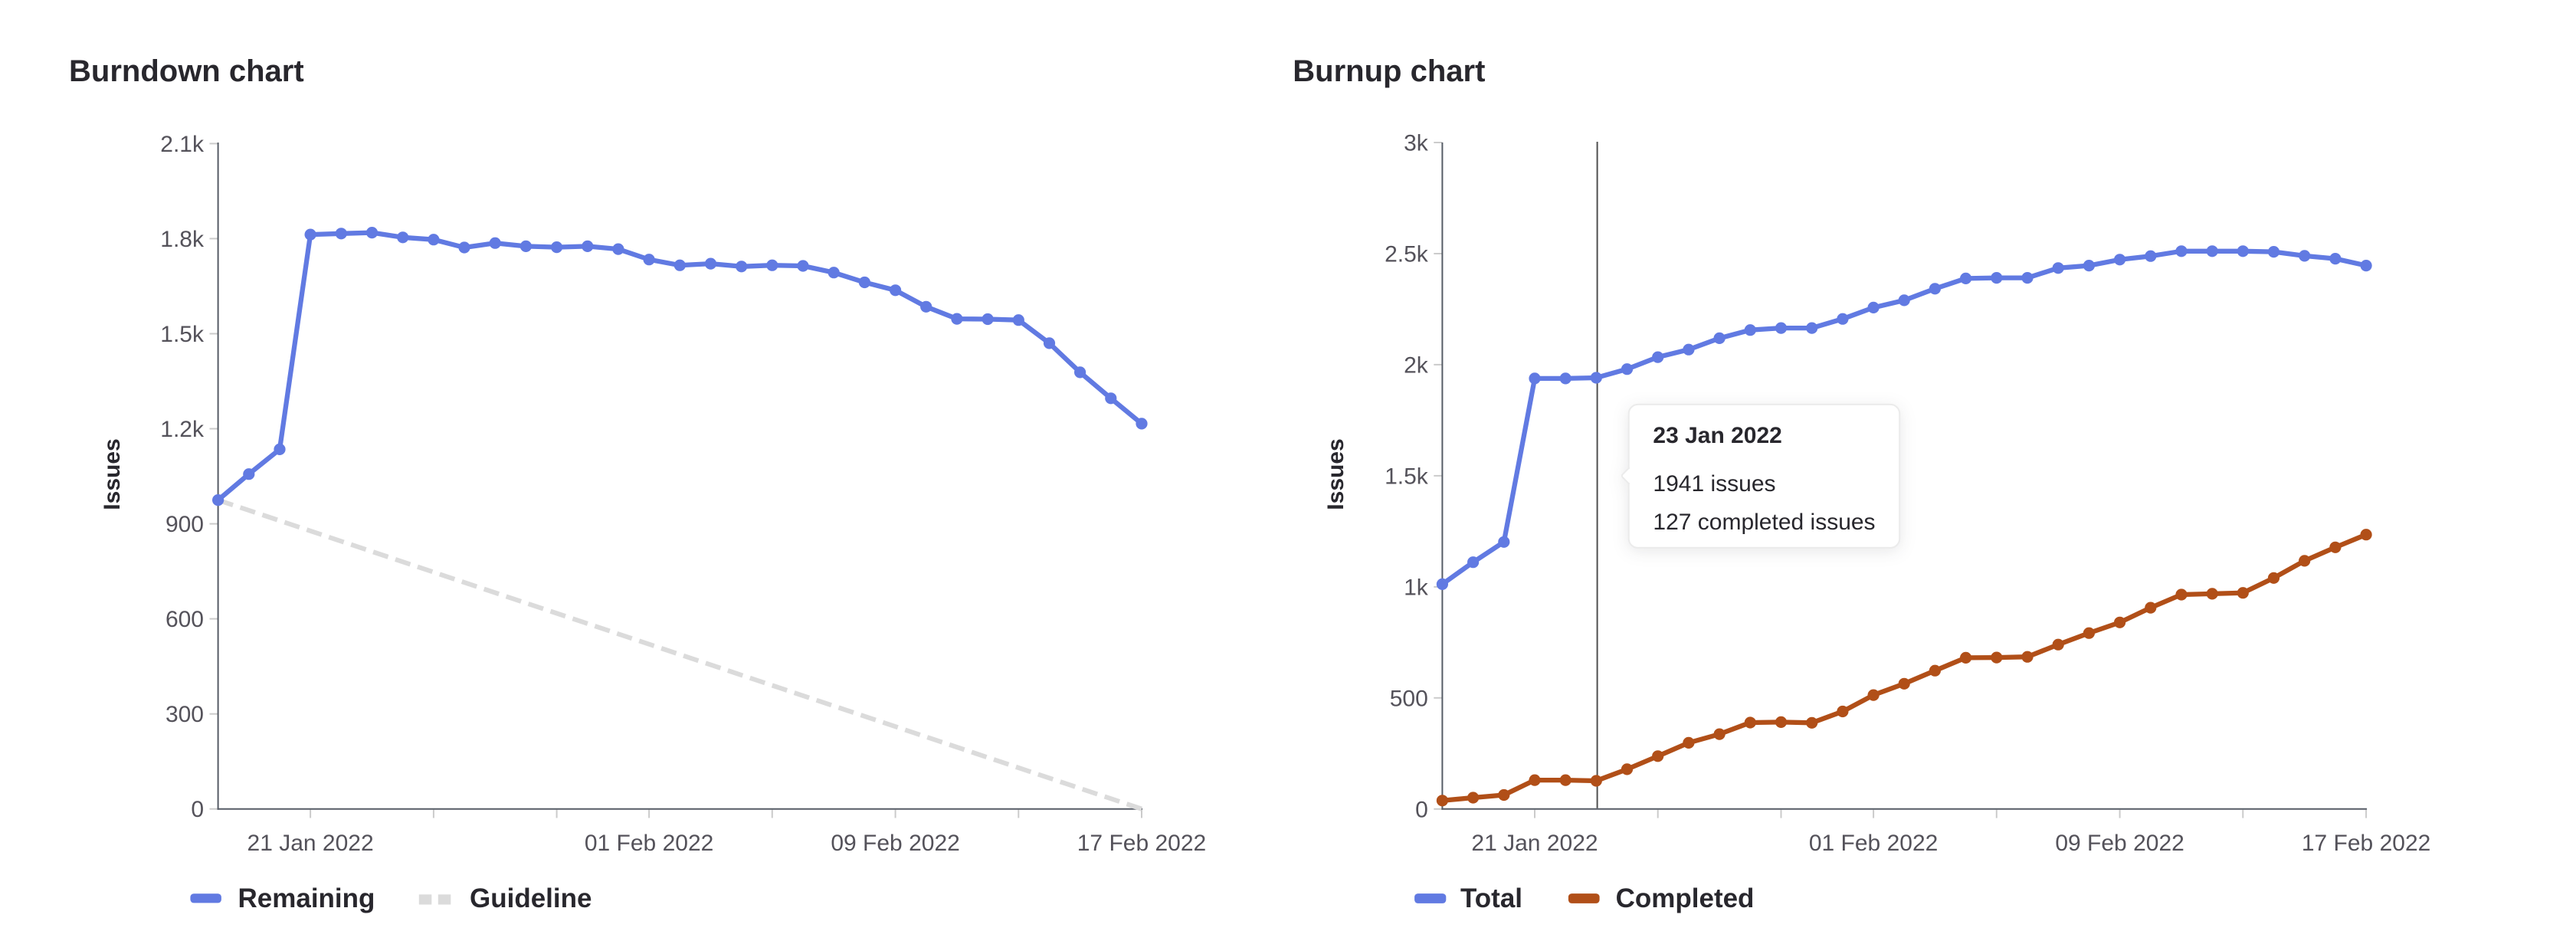 The width and height of the screenshot is (2576, 931). Describe the element at coordinates (187, 71) in the screenshot. I see `svg-text: Burndown chart` at that location.